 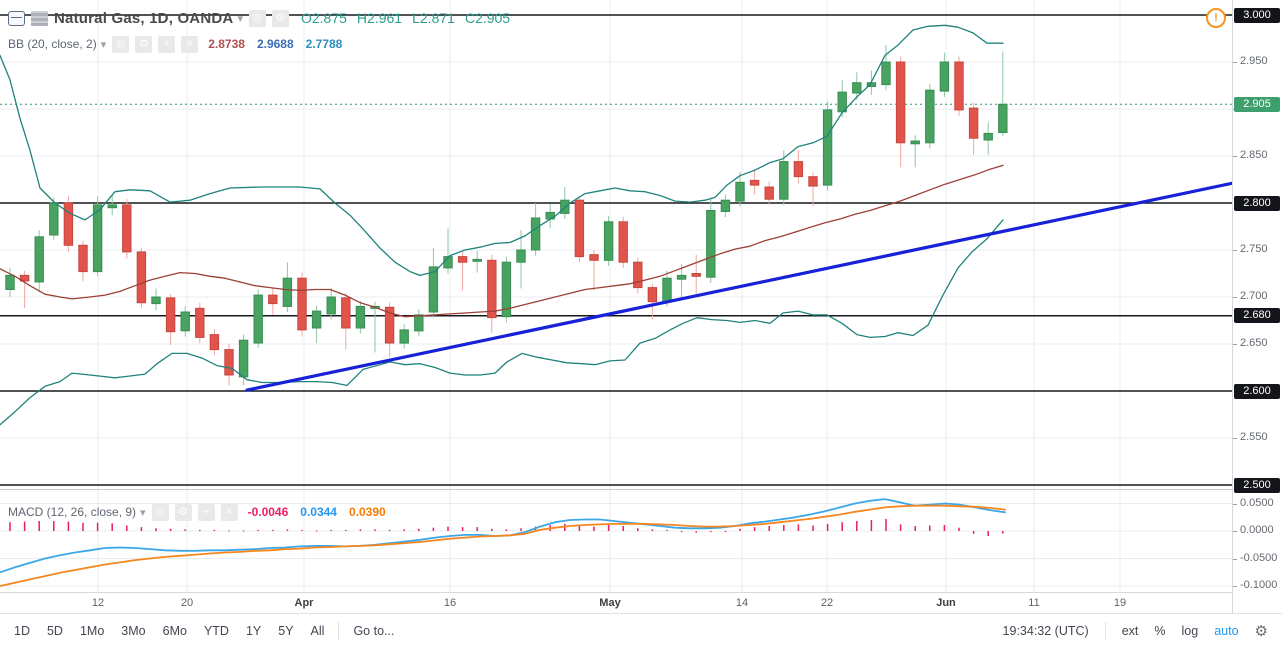 I want to click on collapse-panel-icon, so click(x=16, y=18).